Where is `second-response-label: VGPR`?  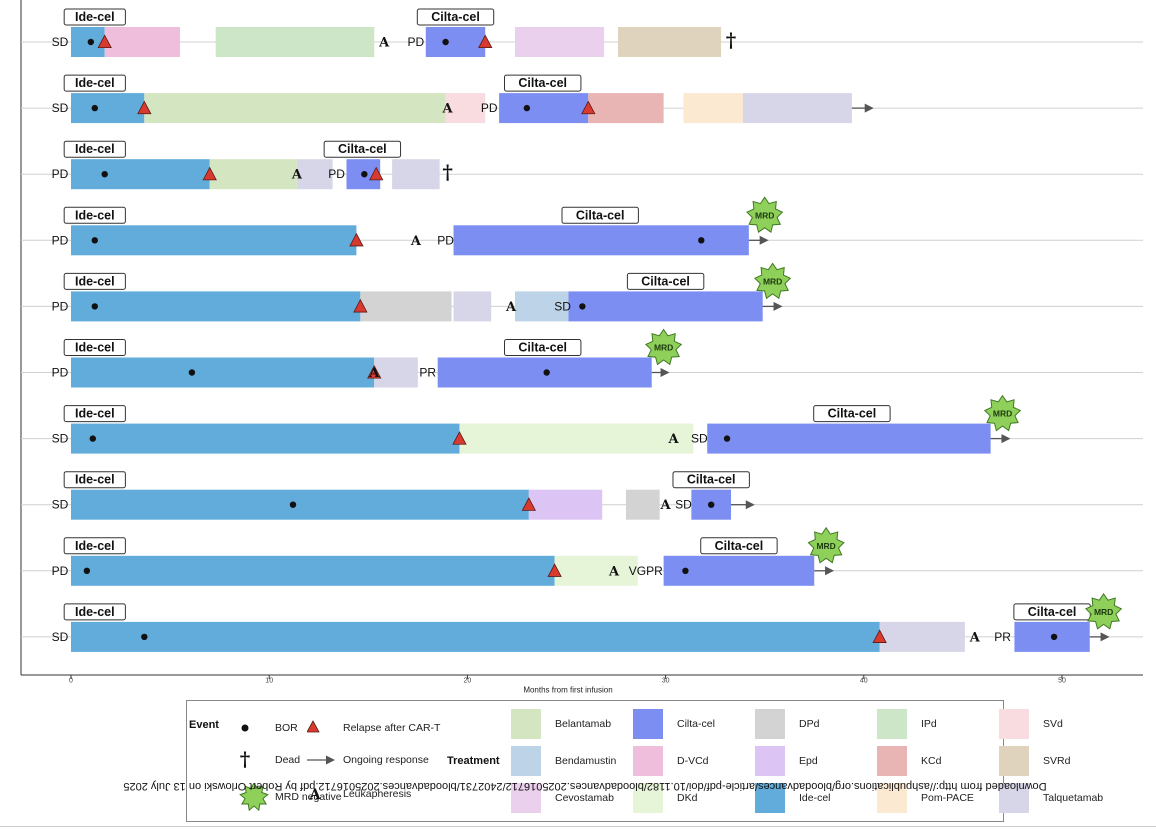 second-response-label: VGPR is located at coordinates (646, 571).